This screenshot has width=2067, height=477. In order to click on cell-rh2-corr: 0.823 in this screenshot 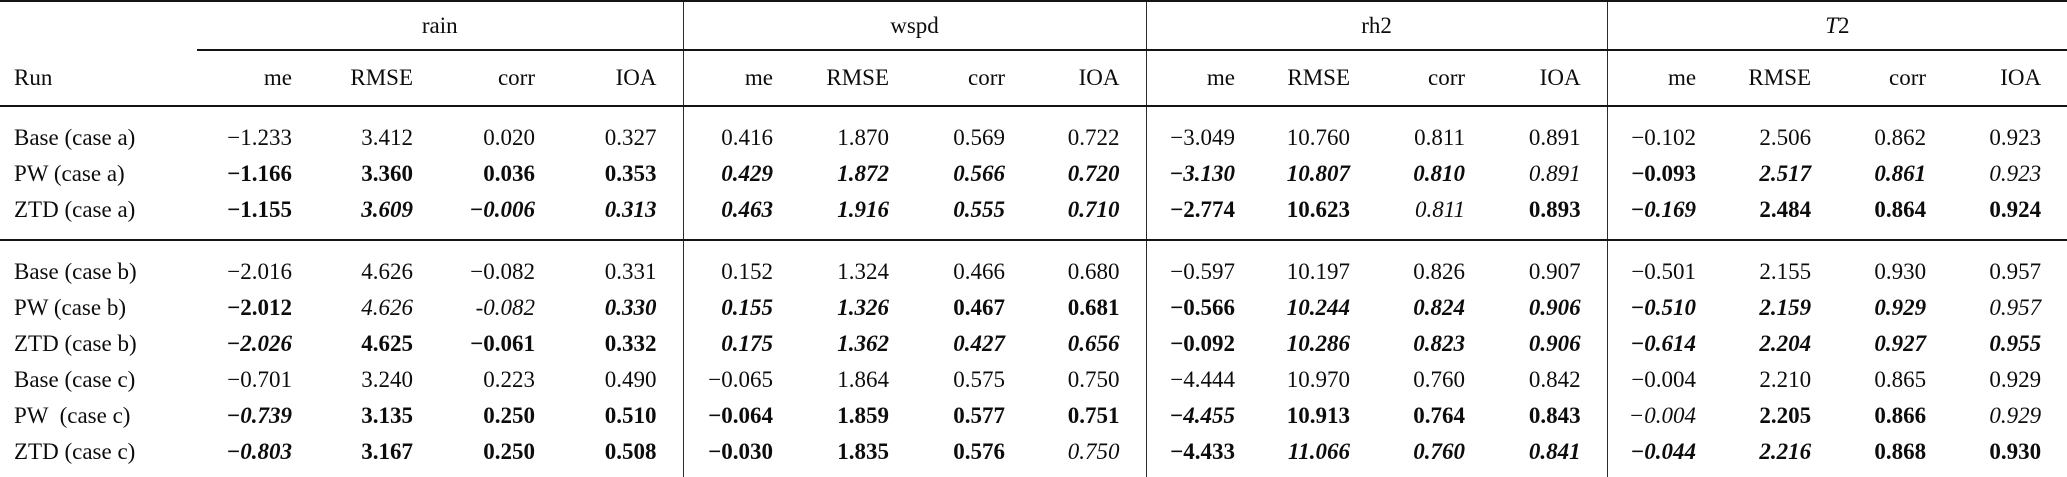, I will do `click(1439, 343)`.